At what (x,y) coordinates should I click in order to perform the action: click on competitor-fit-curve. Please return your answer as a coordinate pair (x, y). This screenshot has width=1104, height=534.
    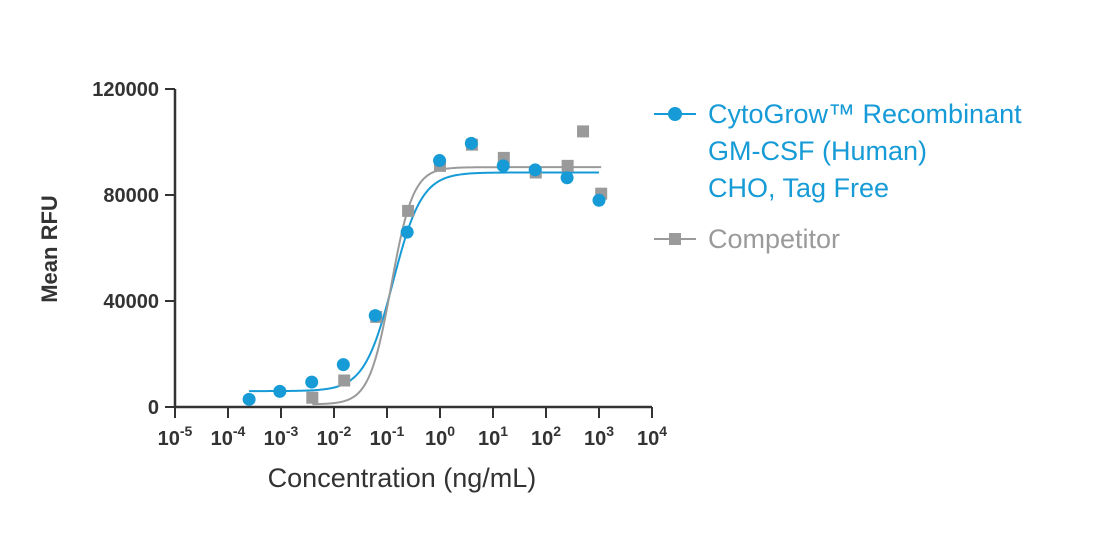
    Looking at the image, I should click on (457, 286).